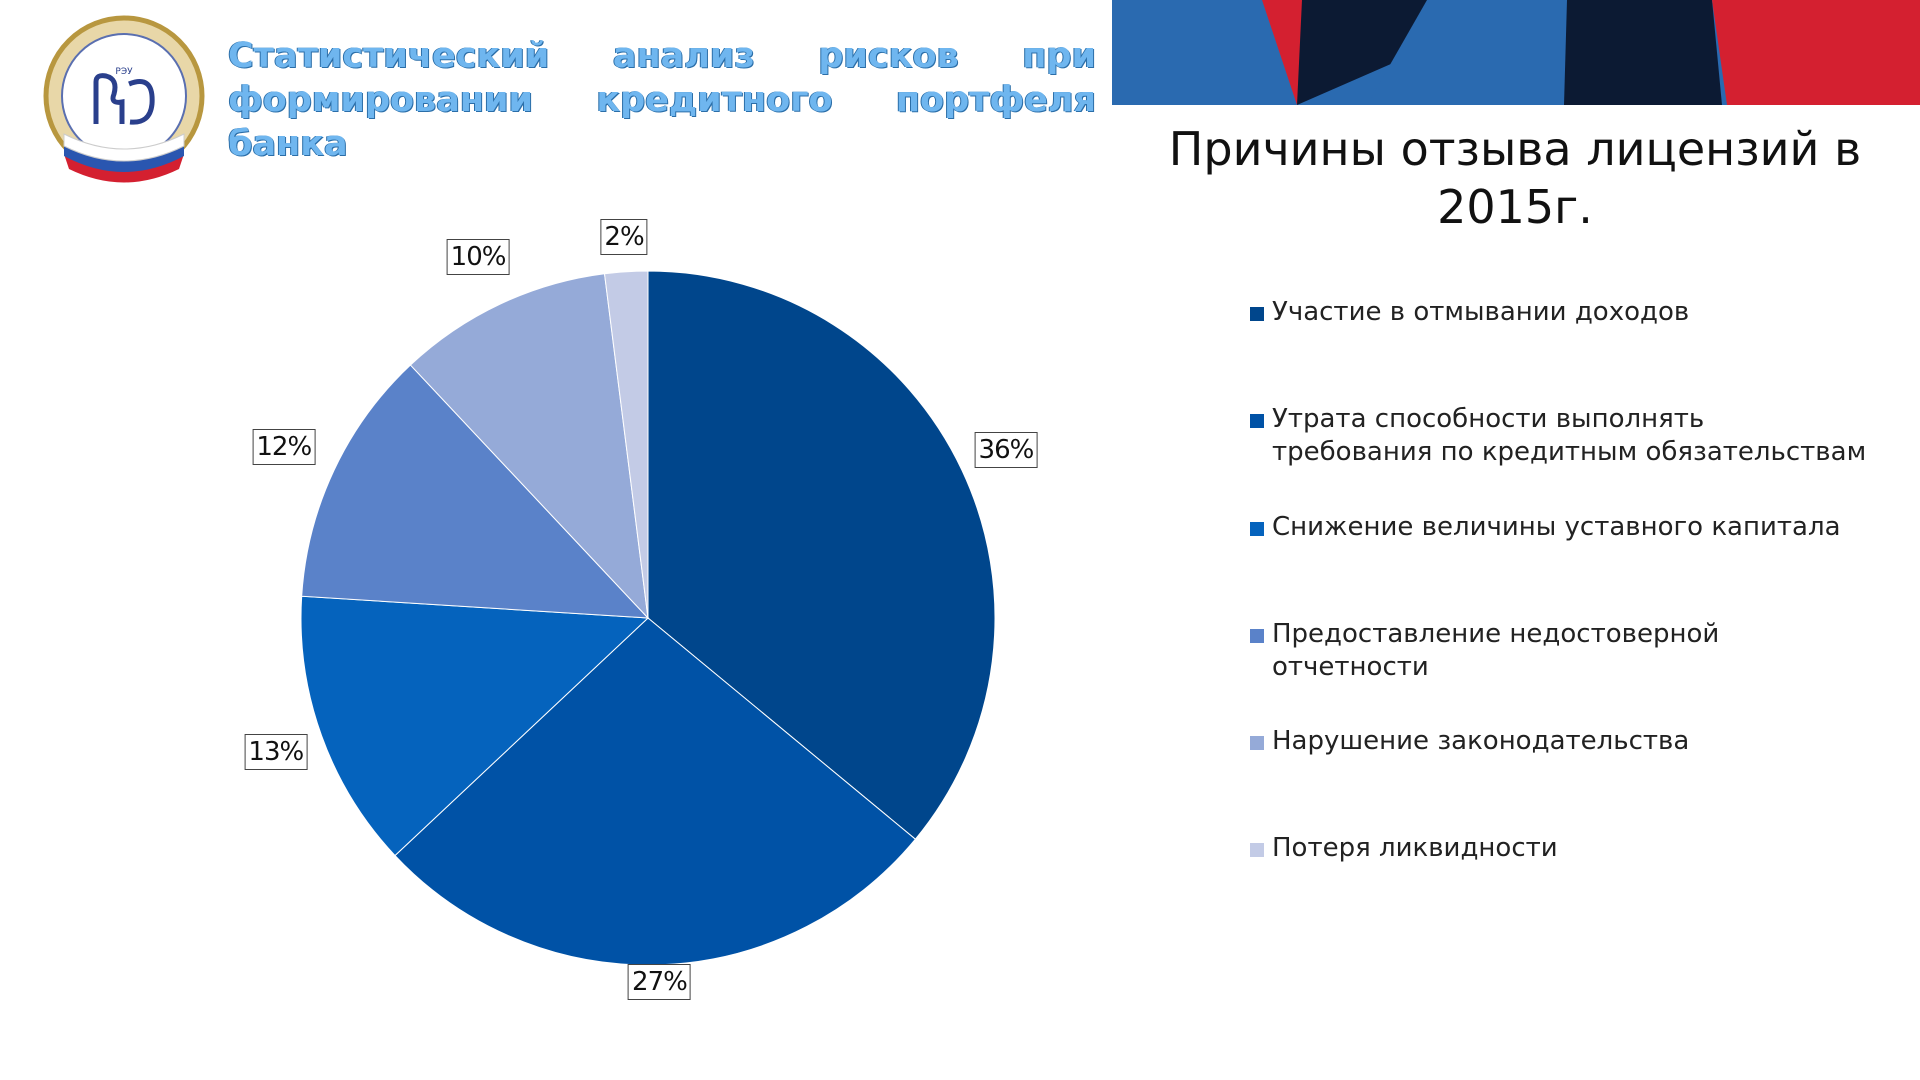  Describe the element at coordinates (1516, 52) in the screenshot. I see `decorative-banner` at that location.